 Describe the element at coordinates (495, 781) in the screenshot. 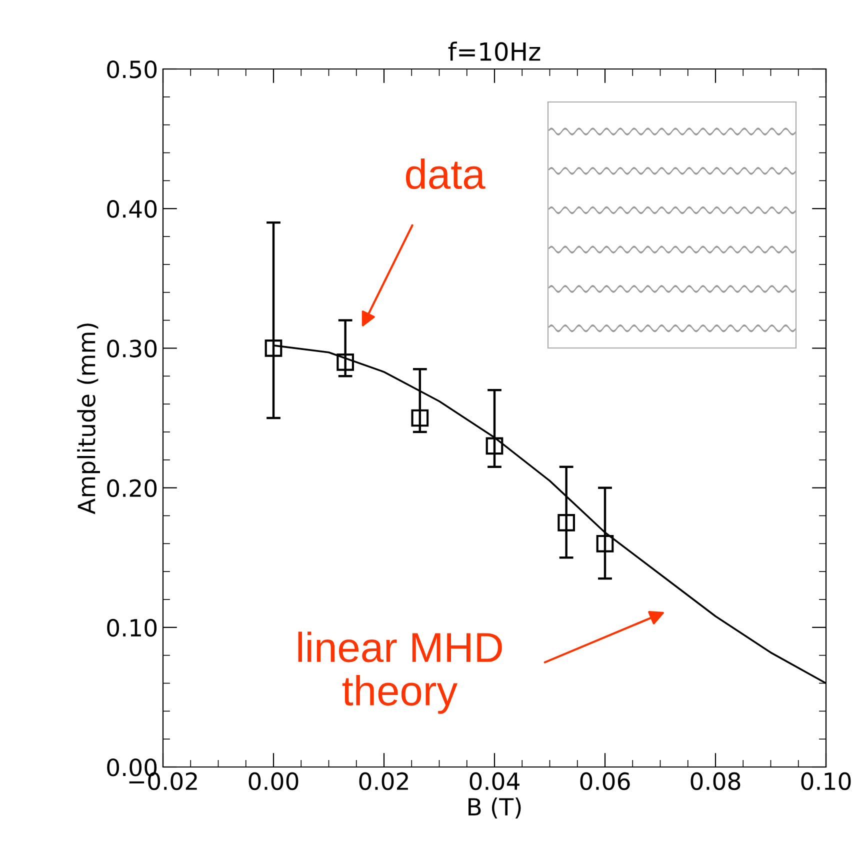

I see `x-tick-label: 0.04` at that location.